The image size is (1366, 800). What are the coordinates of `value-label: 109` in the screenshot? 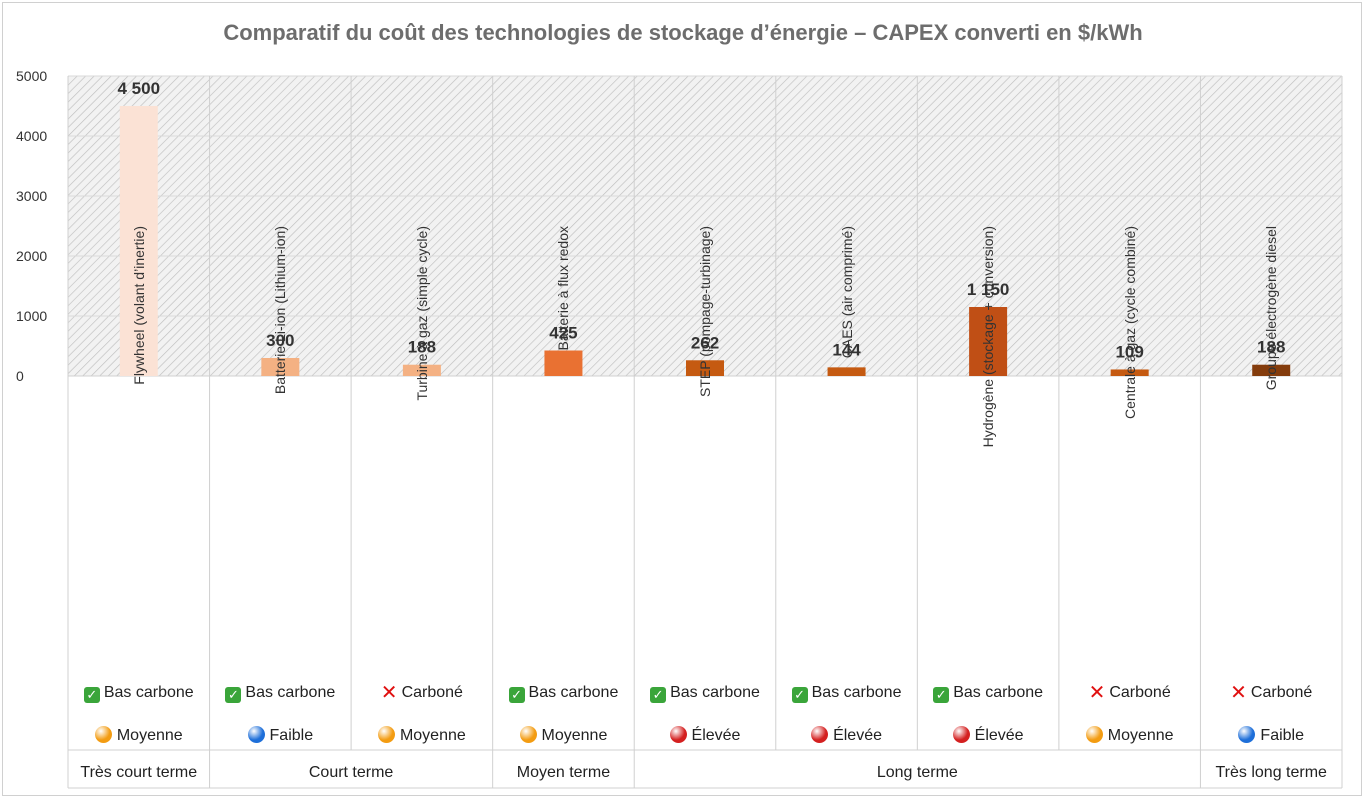 It's located at (1129, 351).